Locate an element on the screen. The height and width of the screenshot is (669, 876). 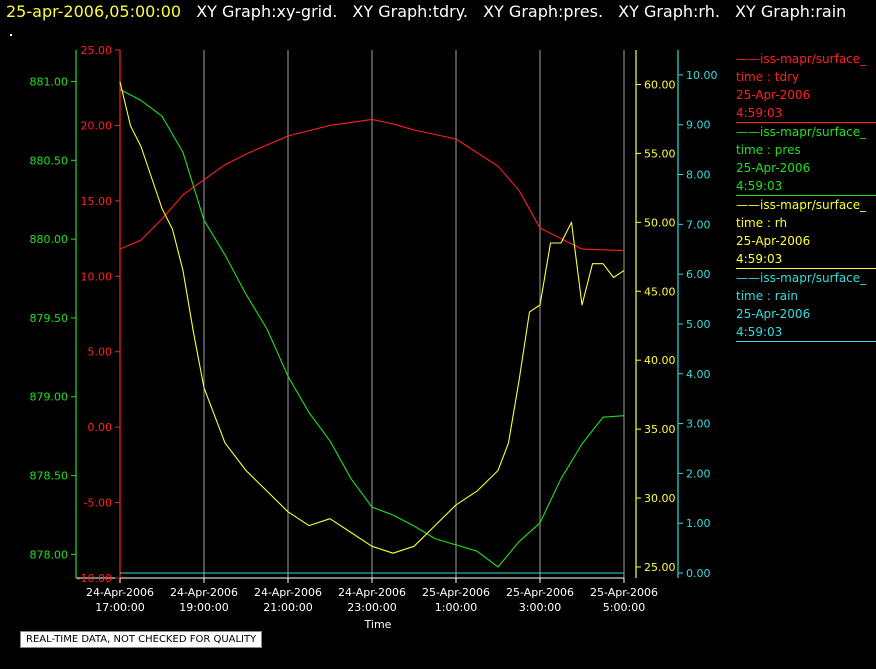
x-tick-label: 21:00:00 is located at coordinates (287, 607).